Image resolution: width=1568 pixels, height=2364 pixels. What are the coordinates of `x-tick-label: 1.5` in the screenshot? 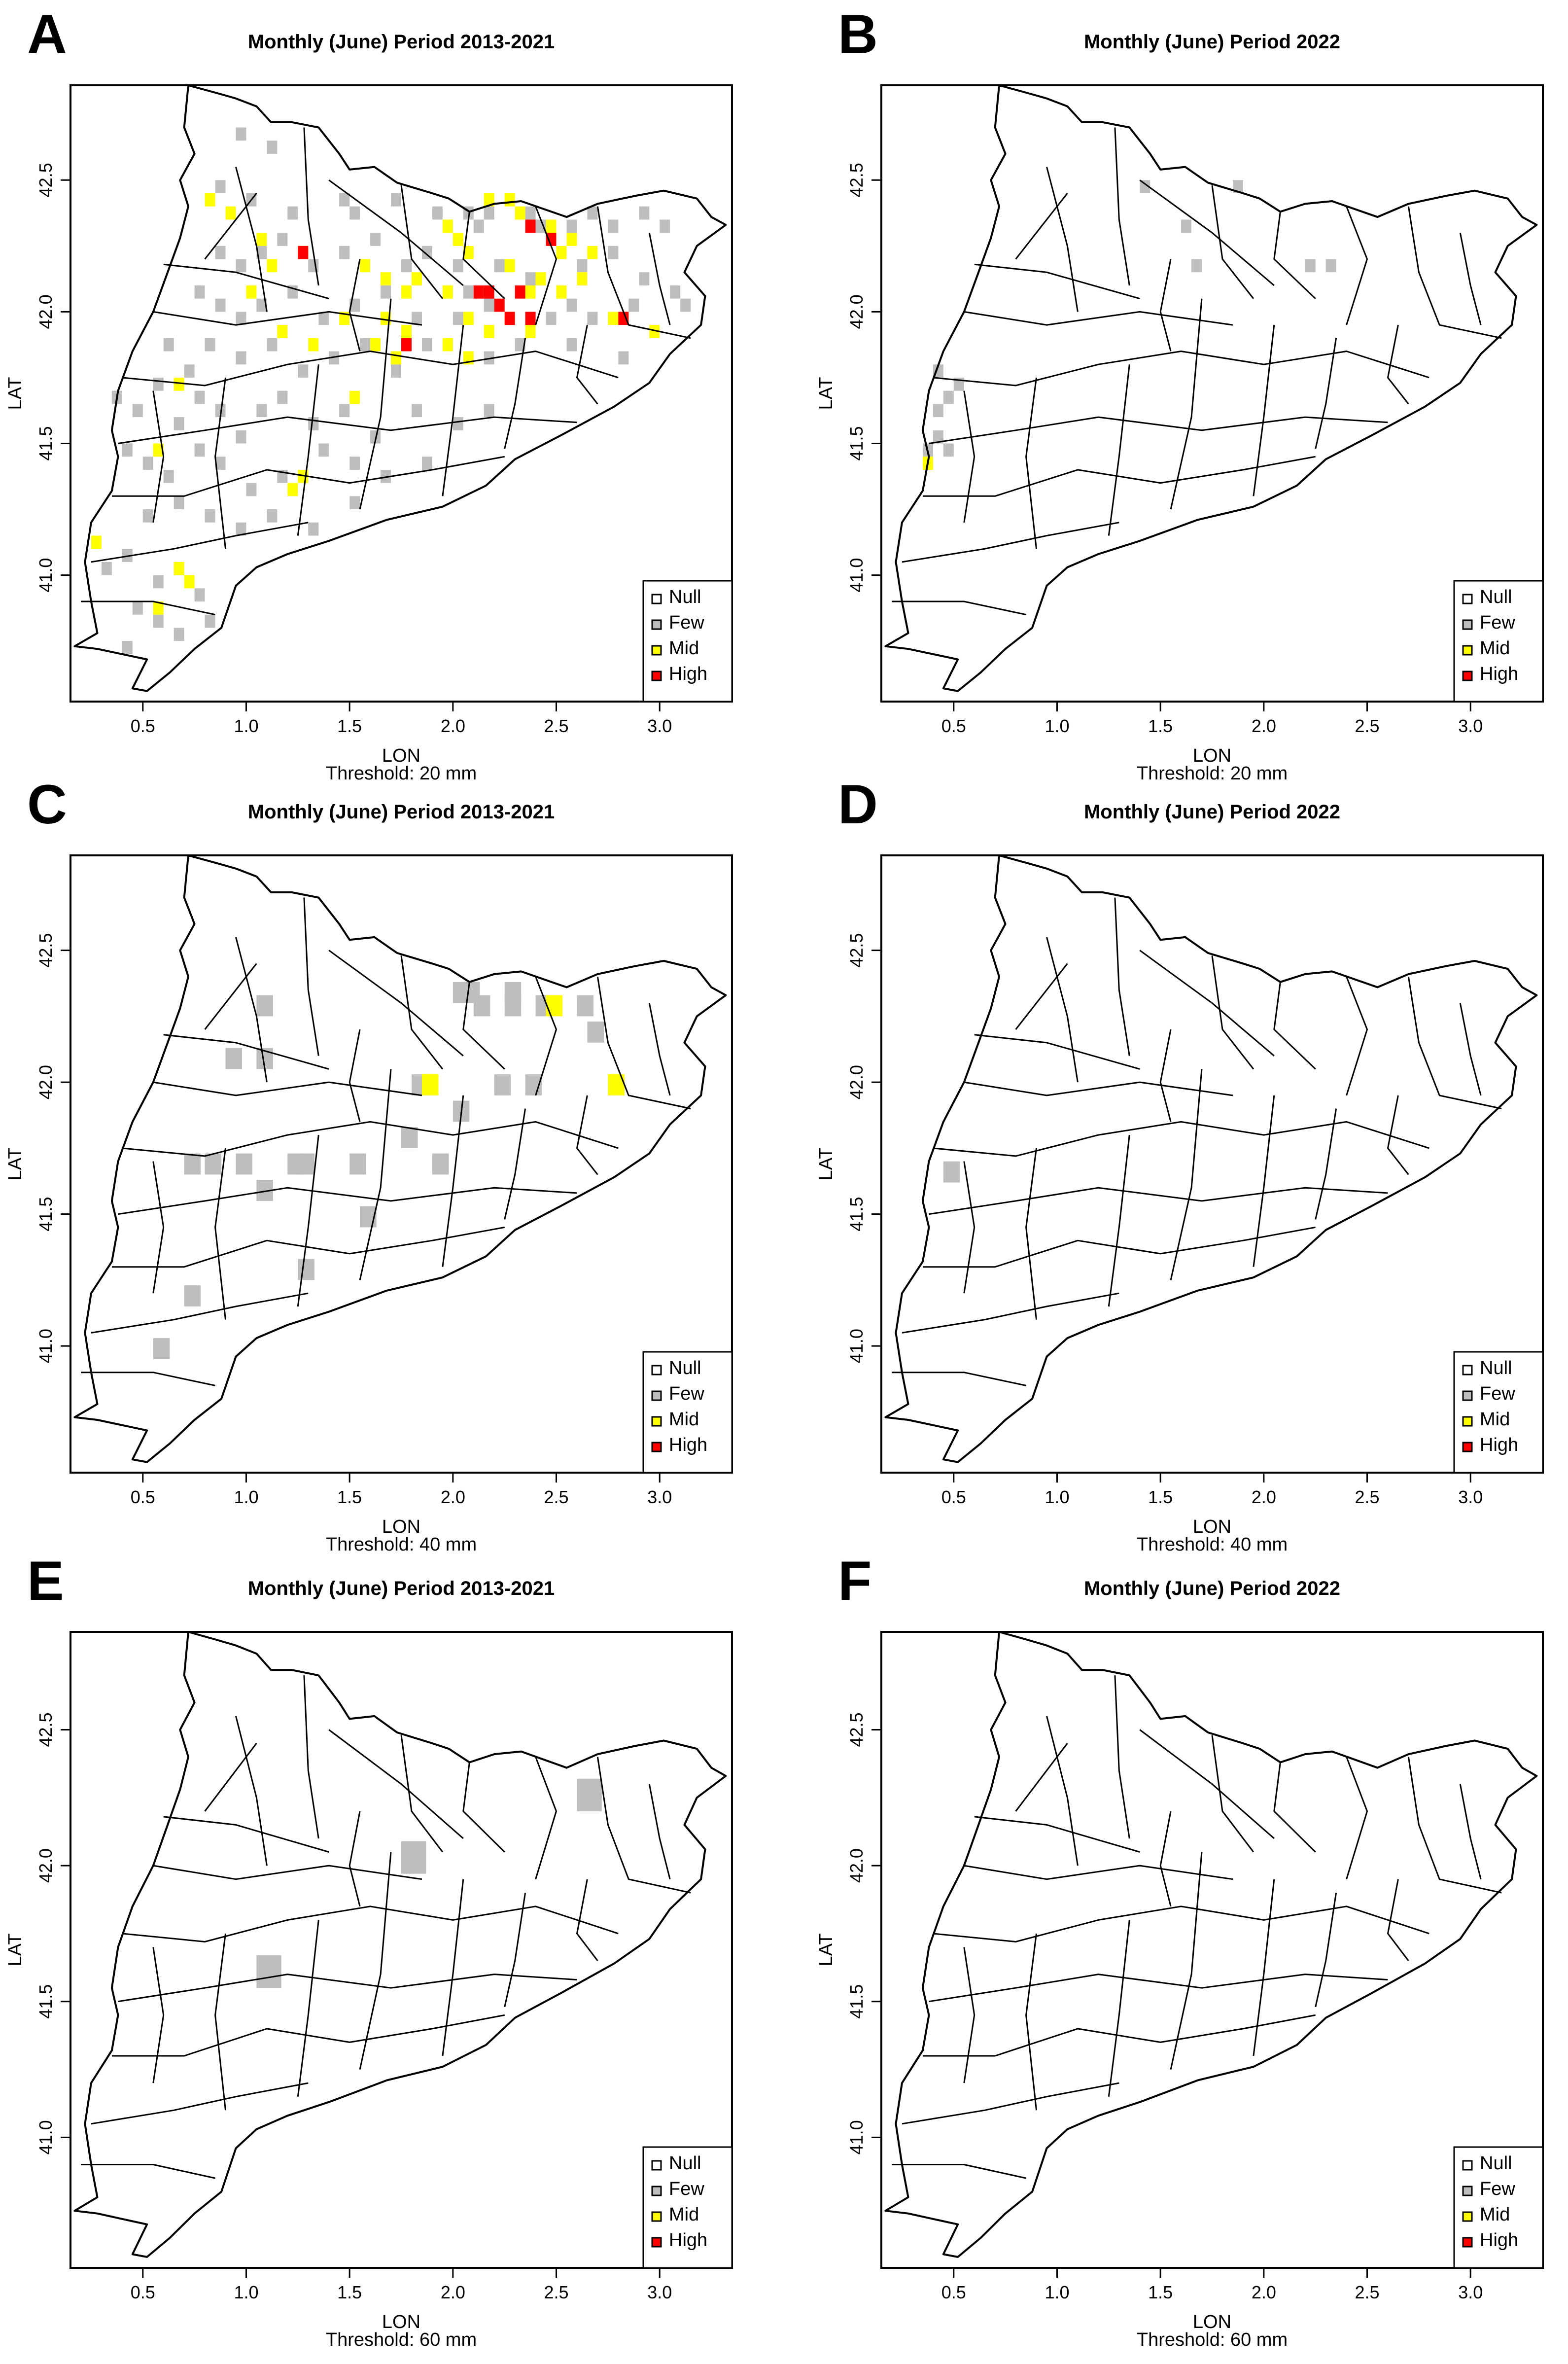 It's located at (349, 726).